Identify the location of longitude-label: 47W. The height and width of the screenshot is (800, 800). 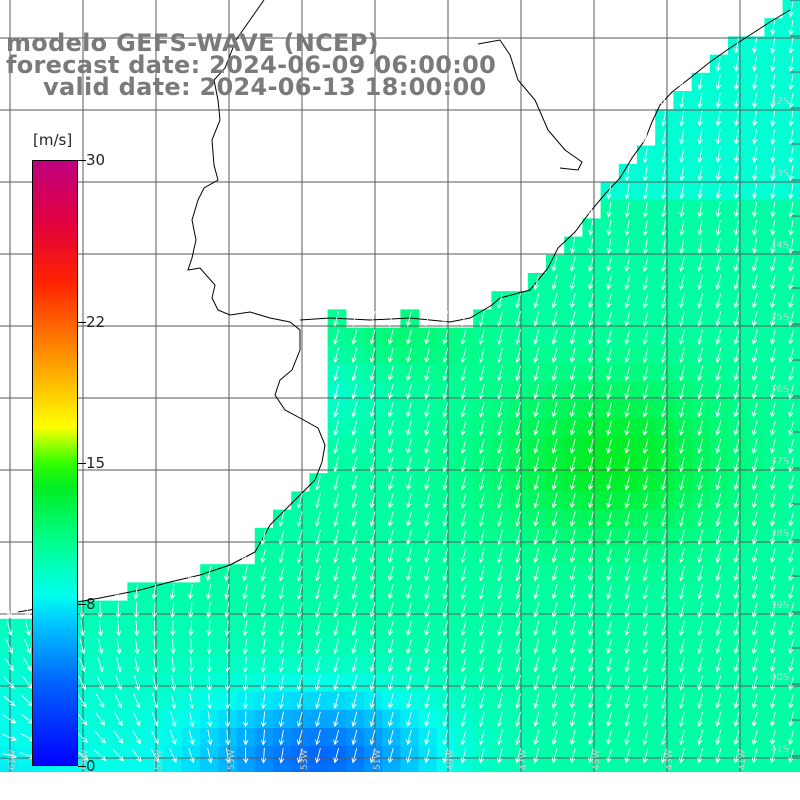
(524, 760).